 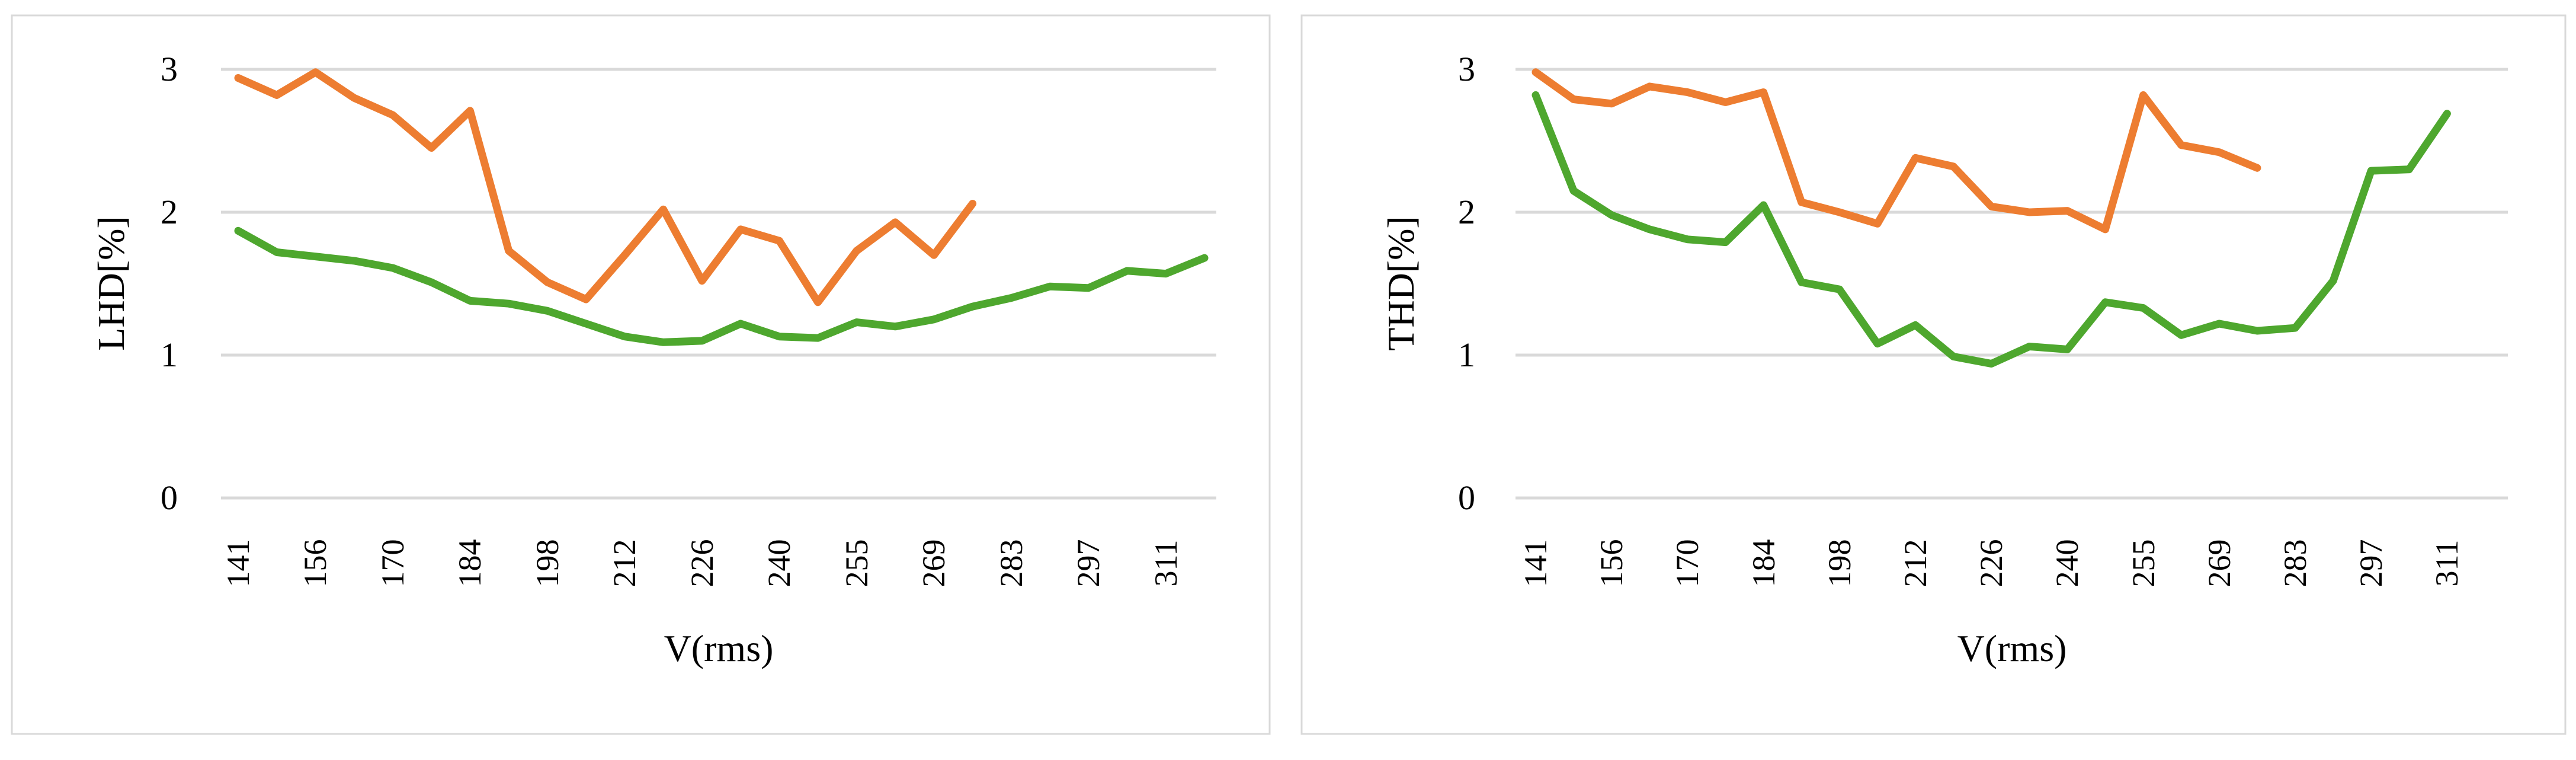 I want to click on lhd-x-tick-label: 198, so click(x=547, y=563).